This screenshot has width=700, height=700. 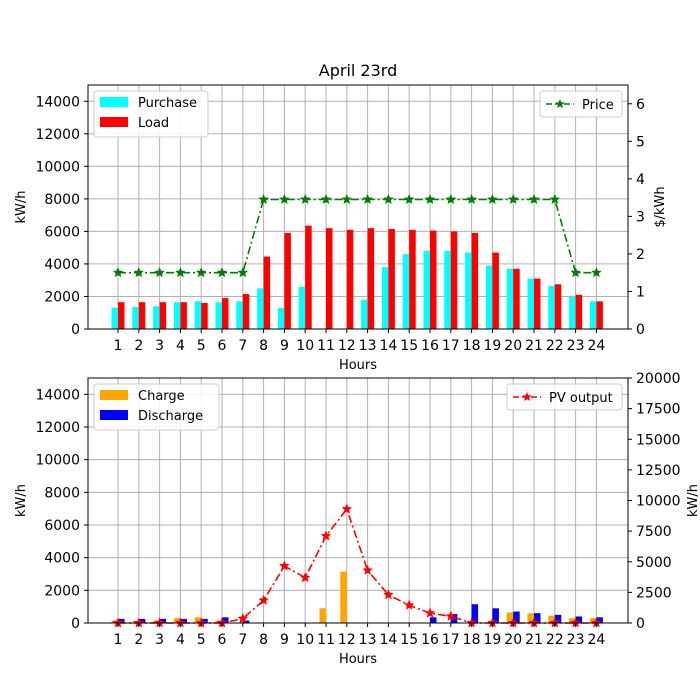 What do you see at coordinates (263, 346) in the screenshot?
I see `x-tick-label: 8` at bounding box center [263, 346].